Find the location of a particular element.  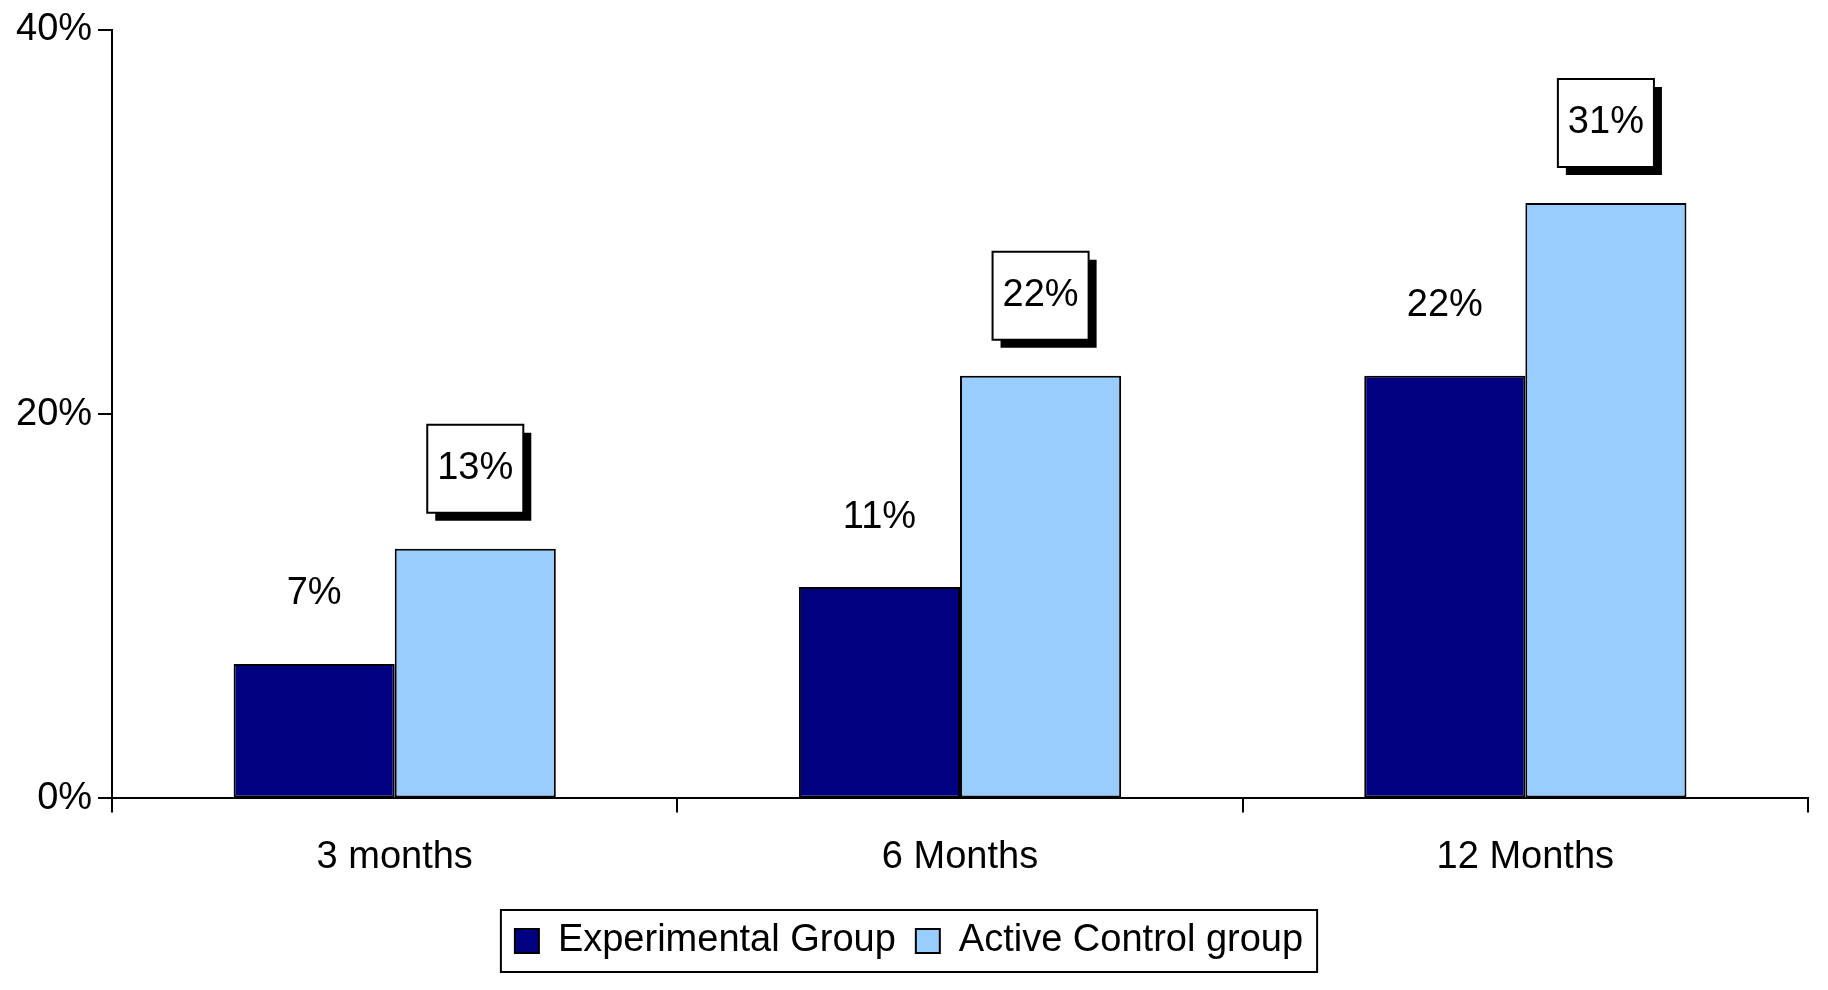

y-tick-label: 20% is located at coordinates (54, 411).